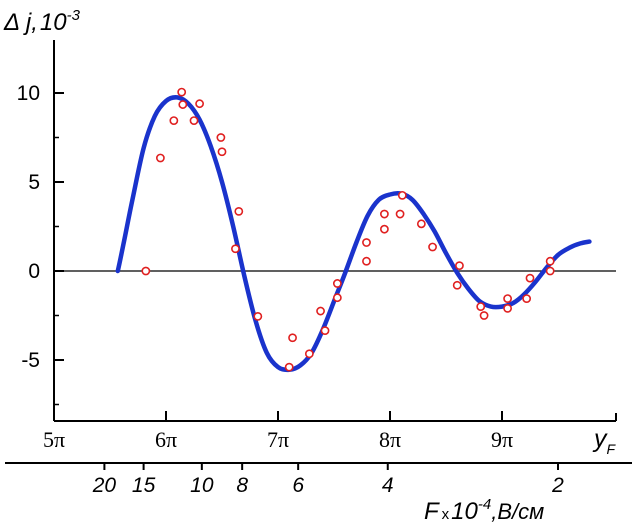  Describe the element at coordinates (166, 439) in the screenshot. I see `x-tick-label: 6π` at that location.